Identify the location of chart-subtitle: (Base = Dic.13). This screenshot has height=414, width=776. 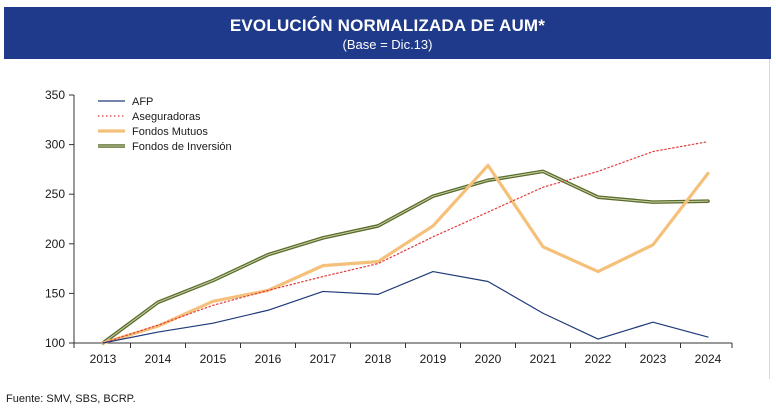
(387, 44).